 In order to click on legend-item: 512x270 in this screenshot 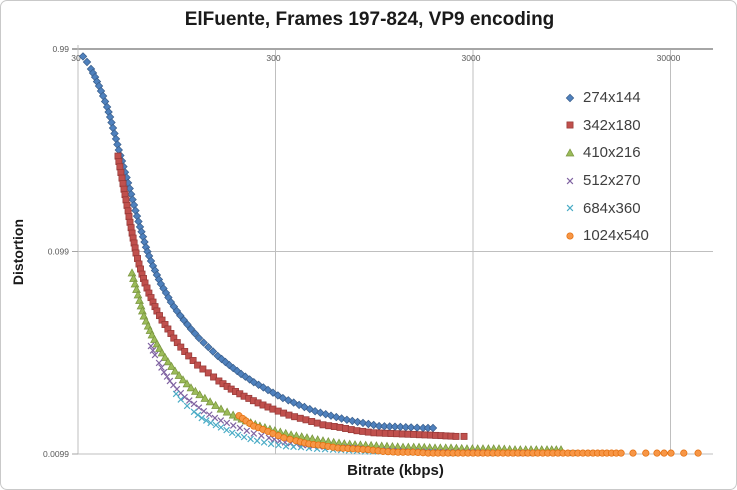, I will do `click(606, 181)`.